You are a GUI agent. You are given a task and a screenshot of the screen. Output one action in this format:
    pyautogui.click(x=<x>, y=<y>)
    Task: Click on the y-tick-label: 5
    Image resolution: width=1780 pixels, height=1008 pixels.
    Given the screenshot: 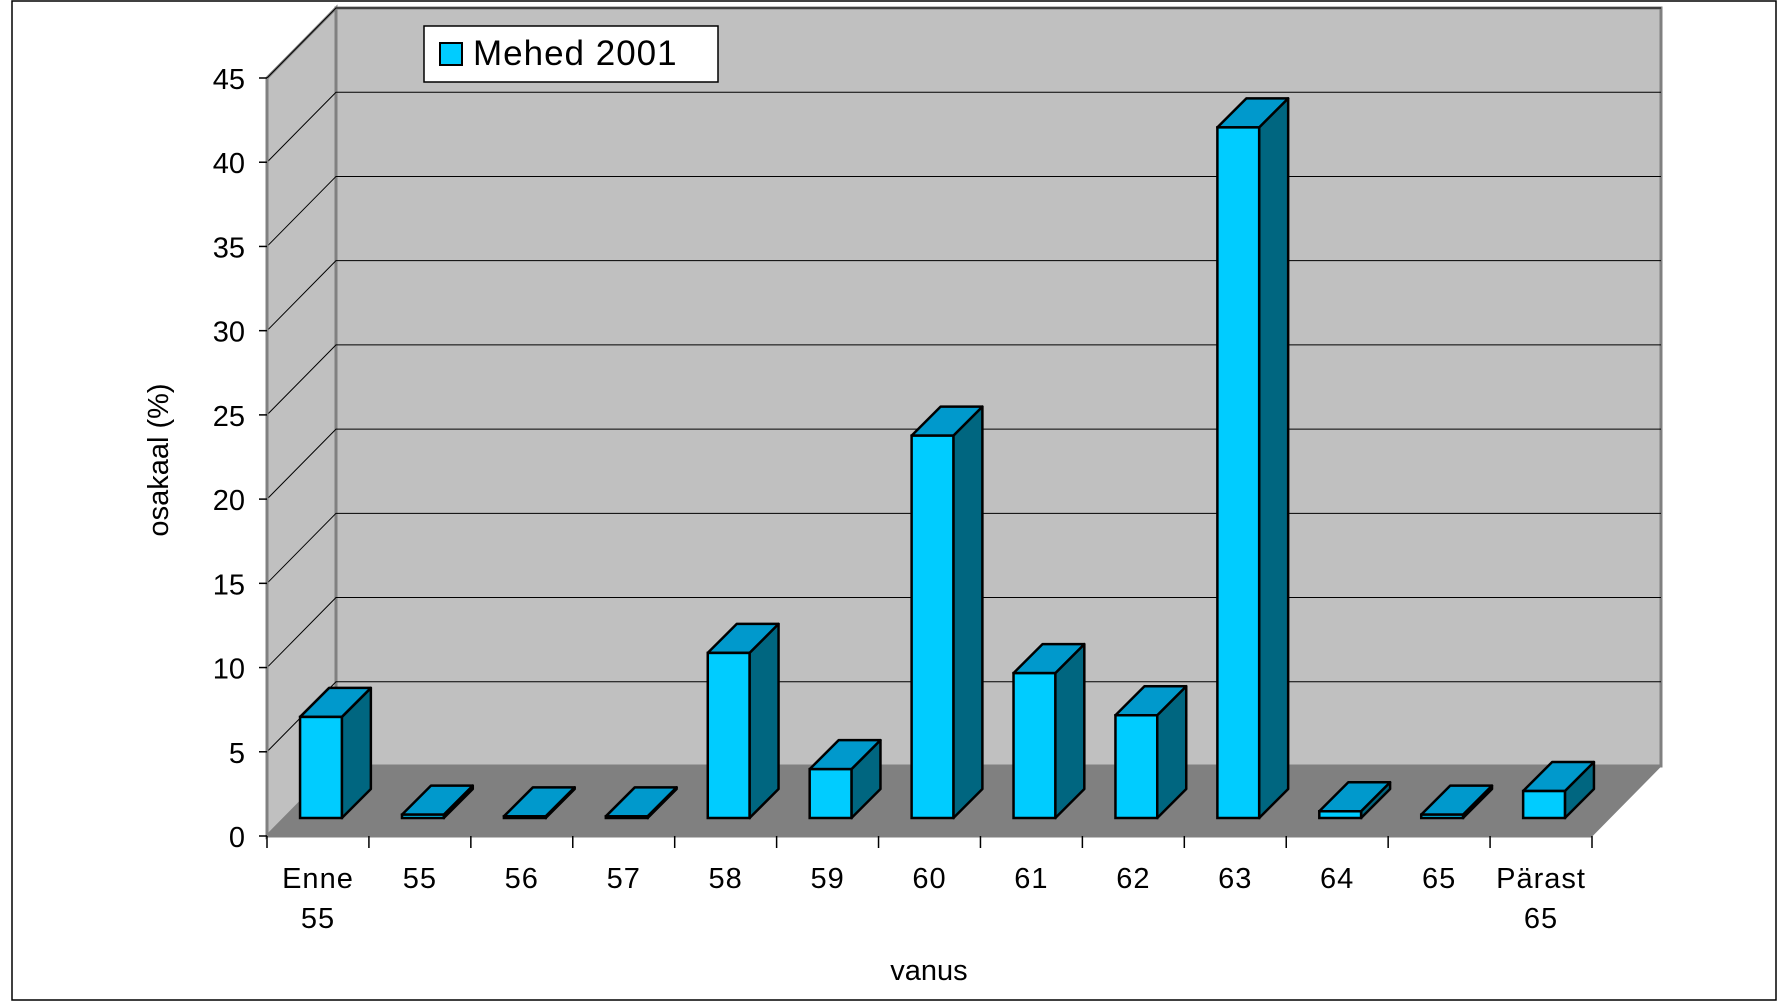 What is the action you would take?
    pyautogui.click(x=237, y=754)
    